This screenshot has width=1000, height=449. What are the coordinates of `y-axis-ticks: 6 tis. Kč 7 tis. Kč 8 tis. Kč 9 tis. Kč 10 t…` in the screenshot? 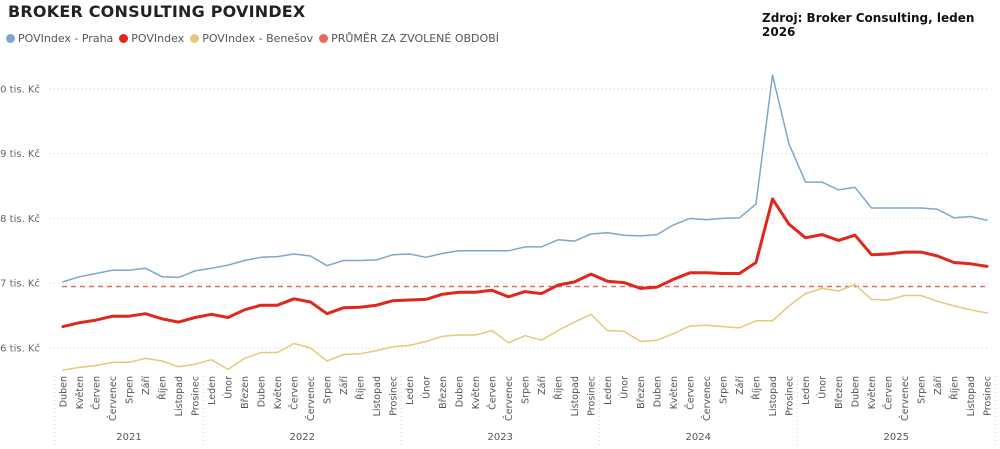 It's located at (20, 218).